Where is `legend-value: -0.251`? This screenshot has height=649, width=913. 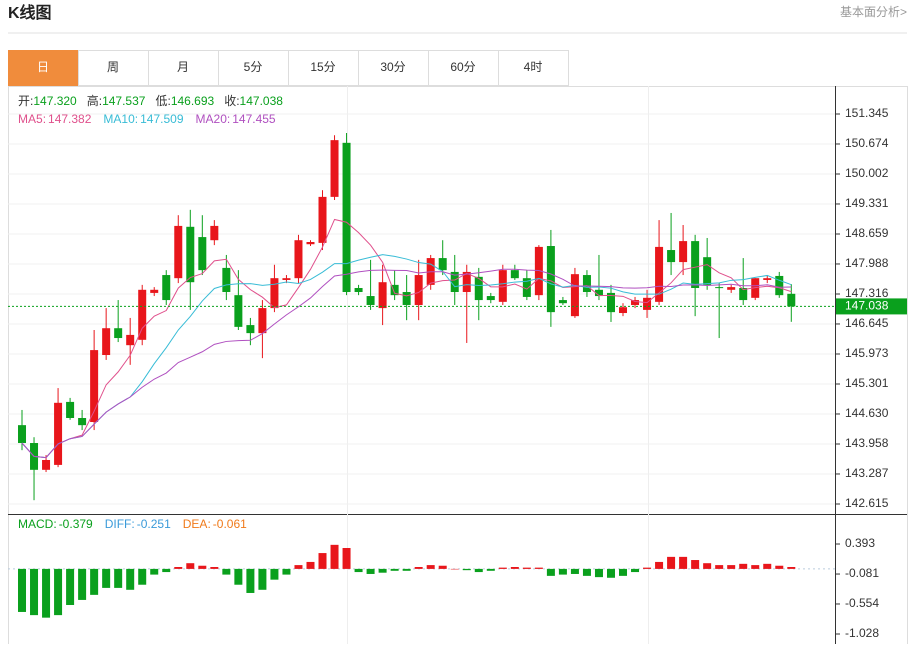 legend-value: -0.251 is located at coordinates (154, 524).